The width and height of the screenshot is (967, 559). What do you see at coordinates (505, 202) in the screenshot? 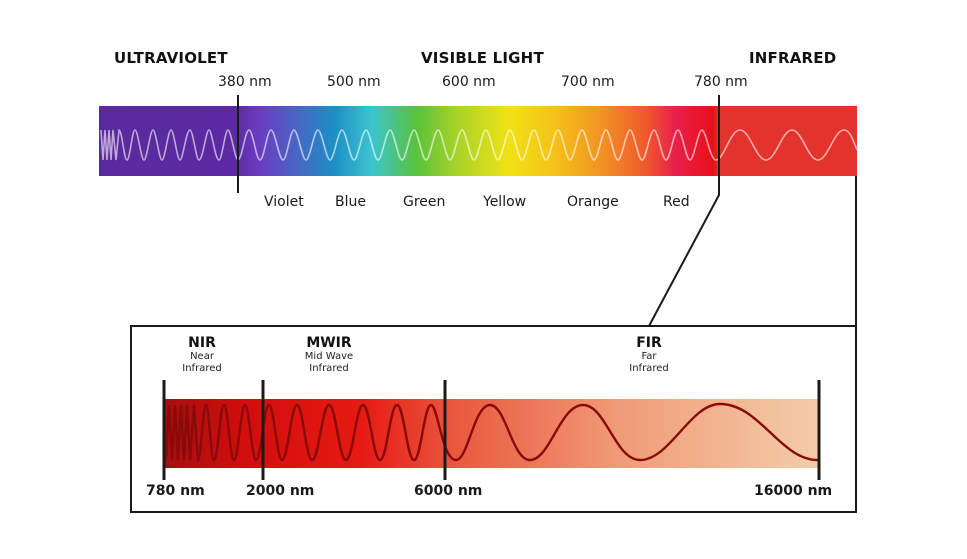
I see `color-label-yellow: Yellow` at bounding box center [505, 202].